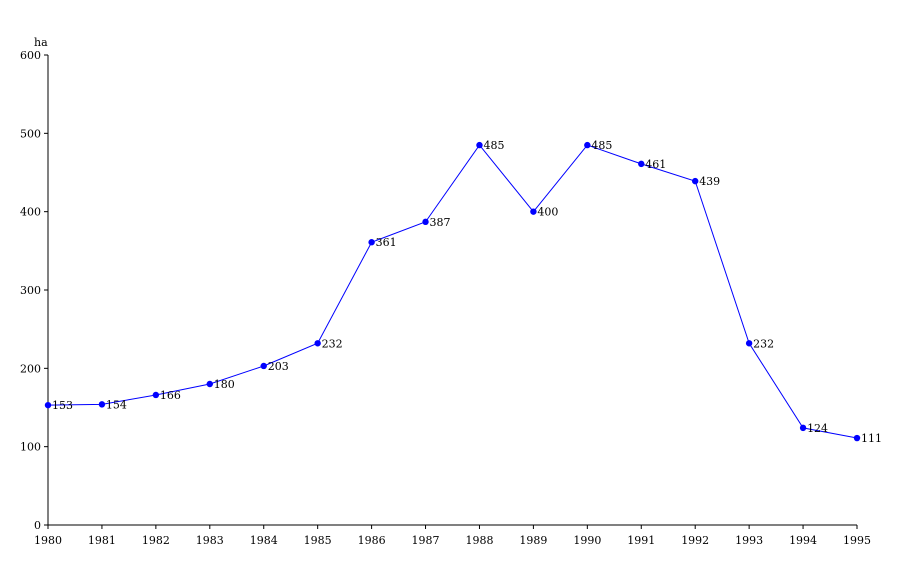  Describe the element at coordinates (48, 540) in the screenshot. I see `x-tick-label: 1980` at that location.